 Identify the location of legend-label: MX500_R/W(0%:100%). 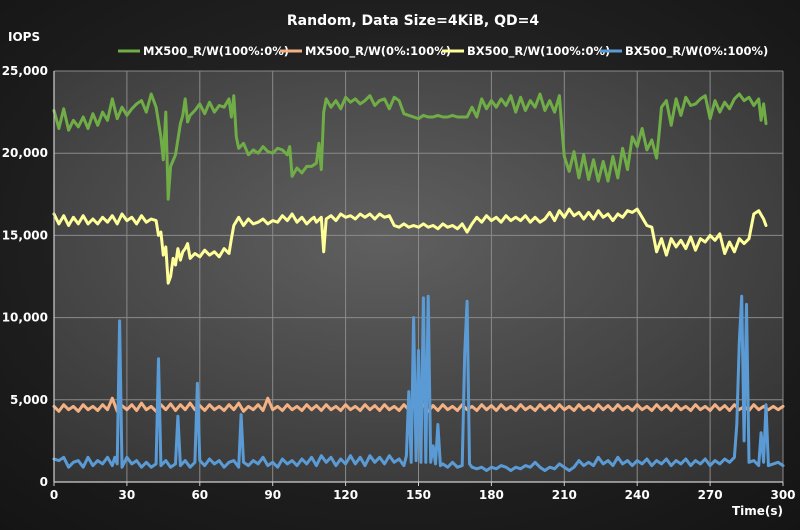
(378, 51).